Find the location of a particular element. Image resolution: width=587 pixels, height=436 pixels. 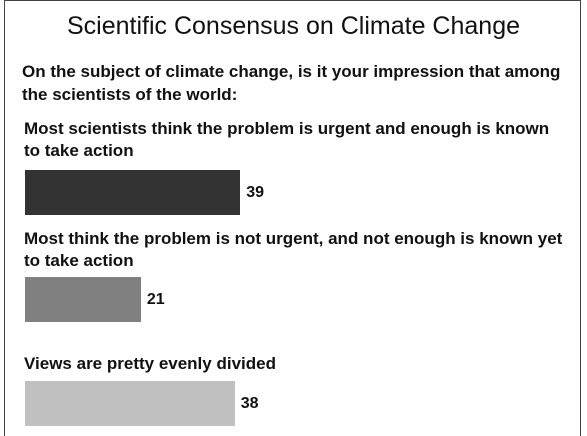

value-label: 21 is located at coordinates (155, 299).